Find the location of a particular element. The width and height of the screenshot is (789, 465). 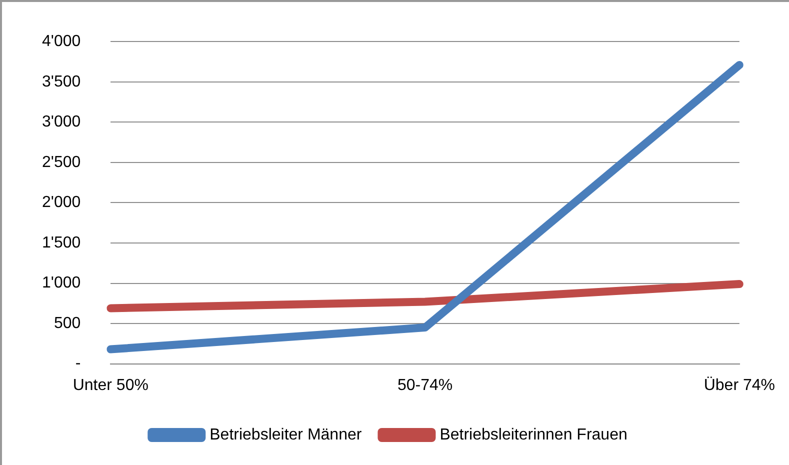

x-tick-label: Unter 50% is located at coordinates (110, 385).